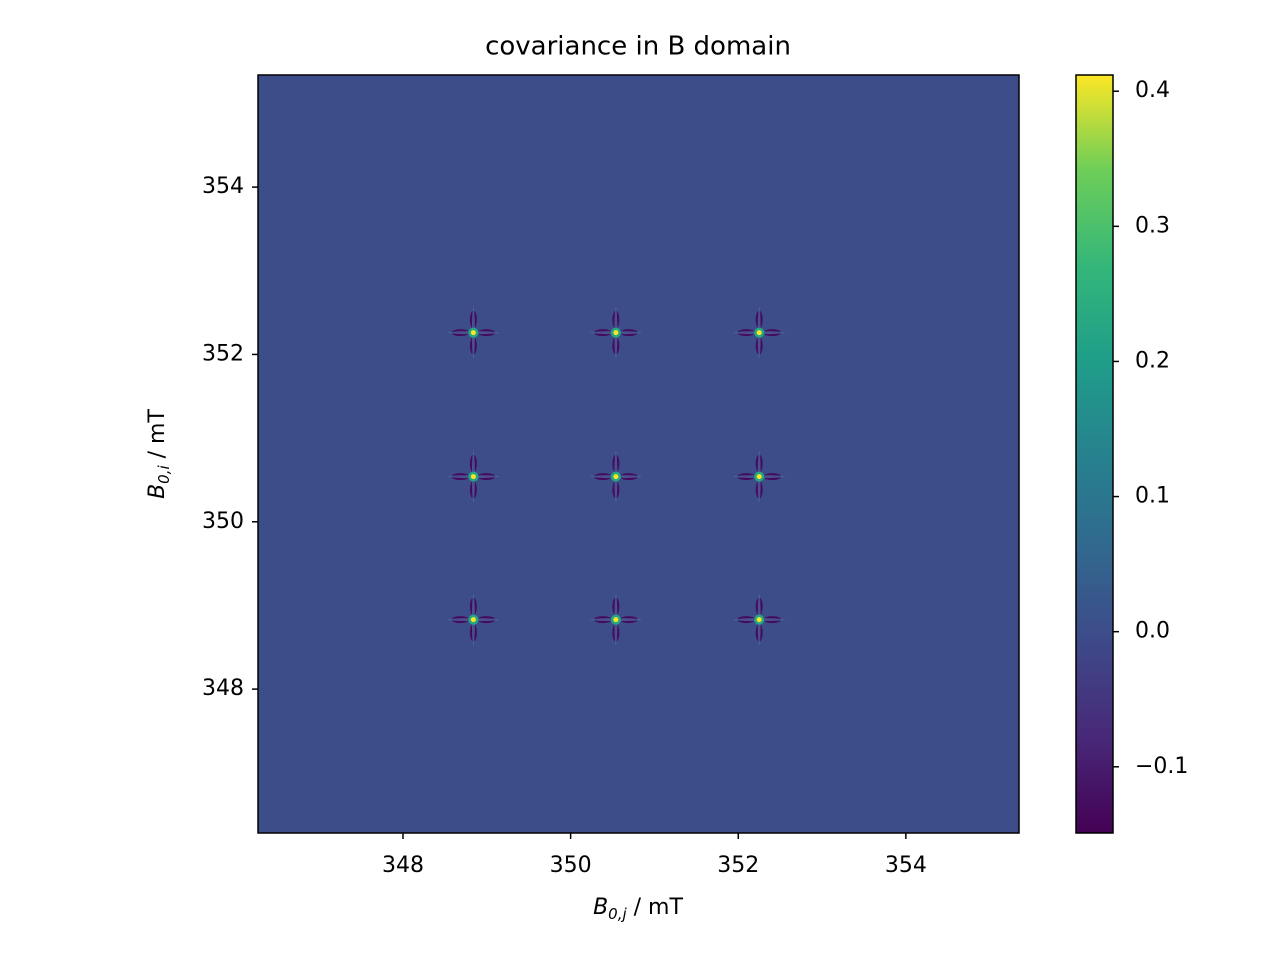  What do you see at coordinates (157, 491) in the screenshot?
I see `y-label-symbol: B` at bounding box center [157, 491].